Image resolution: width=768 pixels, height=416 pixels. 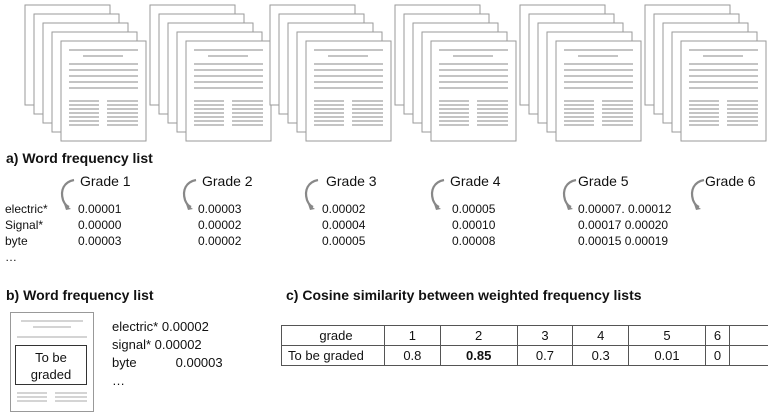 What do you see at coordinates (333, 336) in the screenshot?
I see `table-header-label: grade` at bounding box center [333, 336].